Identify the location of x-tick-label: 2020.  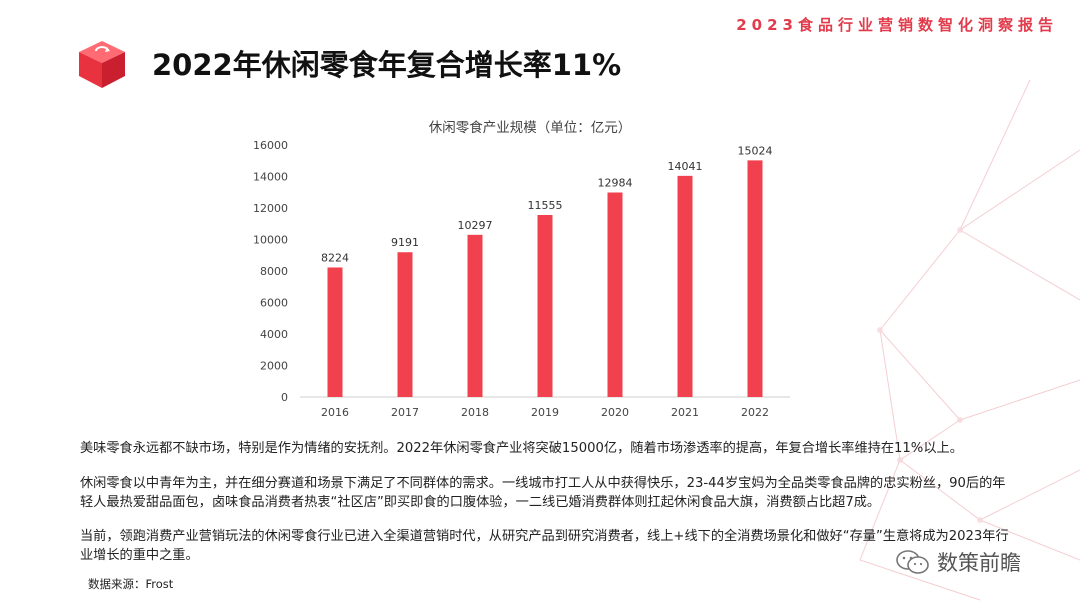
(615, 412).